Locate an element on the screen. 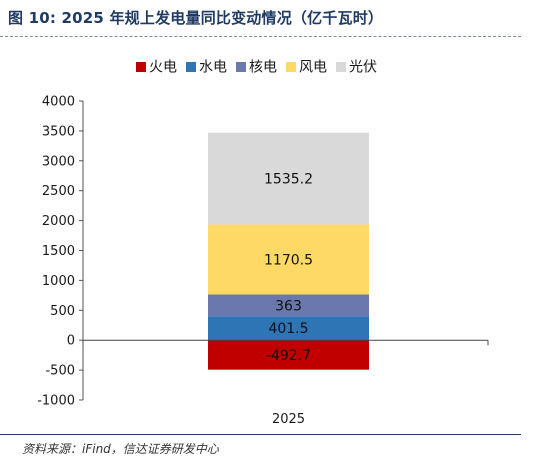 The image size is (533, 464). figure-title: 图 10: 2025 年规上发电量同比变动情况（亿千瓦时） is located at coordinates (196, 18).